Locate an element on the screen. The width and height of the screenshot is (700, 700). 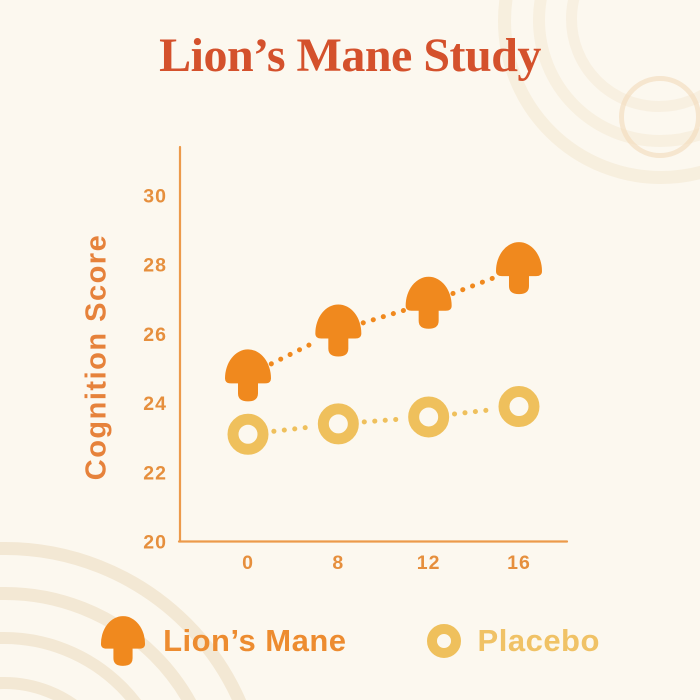
chart-title: Lion’s Mane Study is located at coordinates (350, 55).